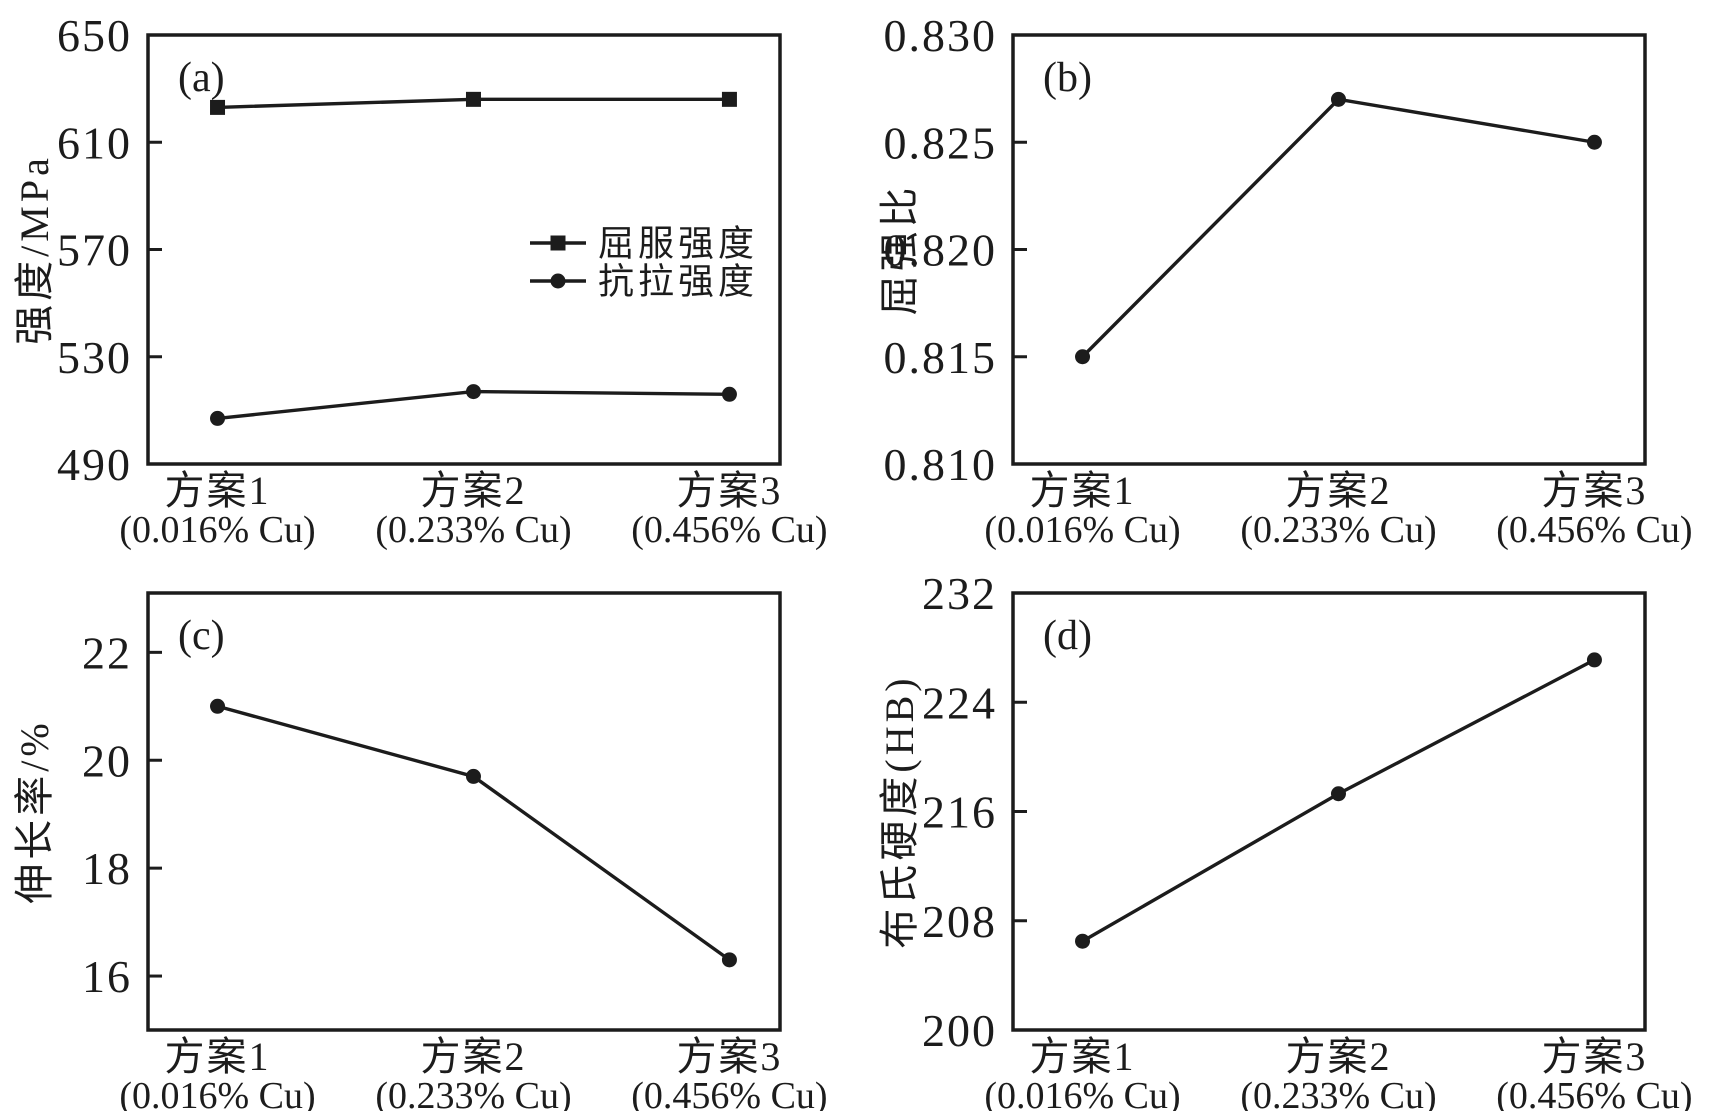  I want to click on y-axis-title: 布氏硬度(HB), so click(899, 811).